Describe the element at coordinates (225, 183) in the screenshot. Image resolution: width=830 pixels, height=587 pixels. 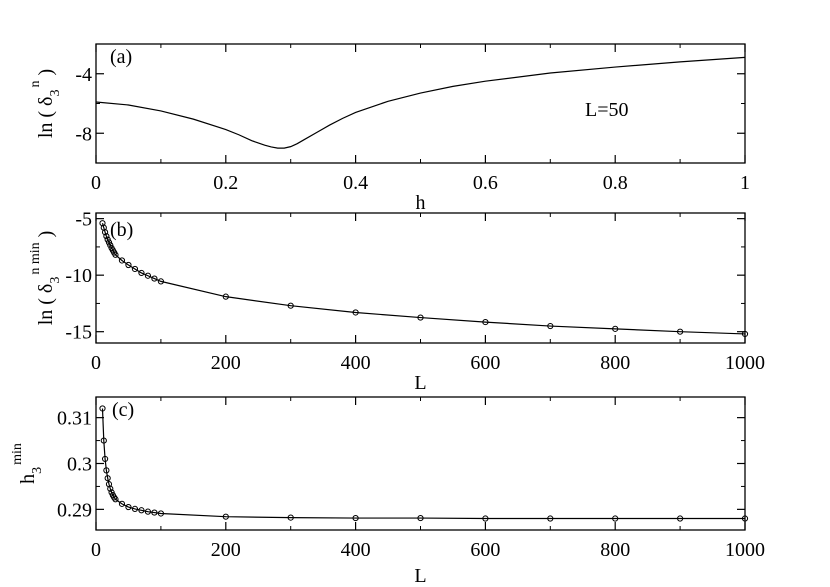
I see `x-tick-label: 0.2` at that location.